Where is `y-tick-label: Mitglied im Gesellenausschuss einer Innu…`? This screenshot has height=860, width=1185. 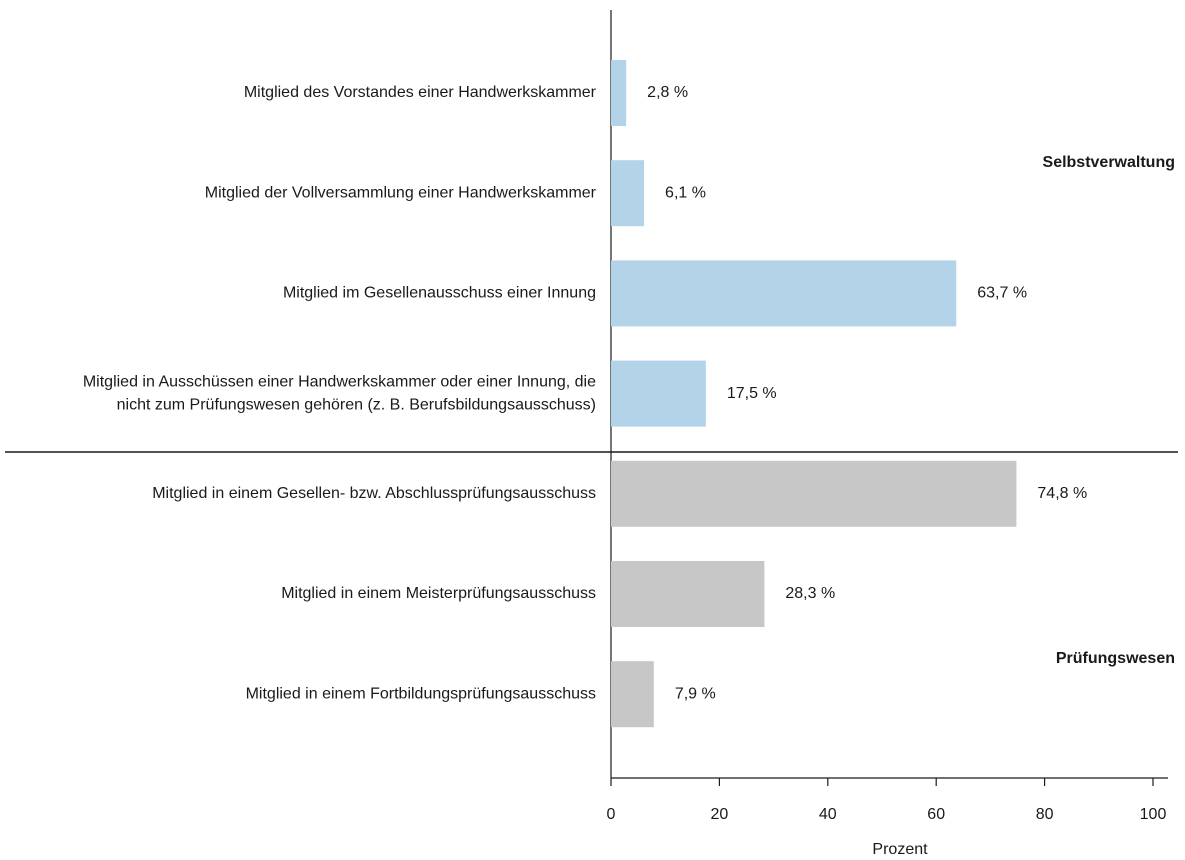
y-tick-label: Mitglied im Gesellenausschuss einer Innu… is located at coordinates (439, 293).